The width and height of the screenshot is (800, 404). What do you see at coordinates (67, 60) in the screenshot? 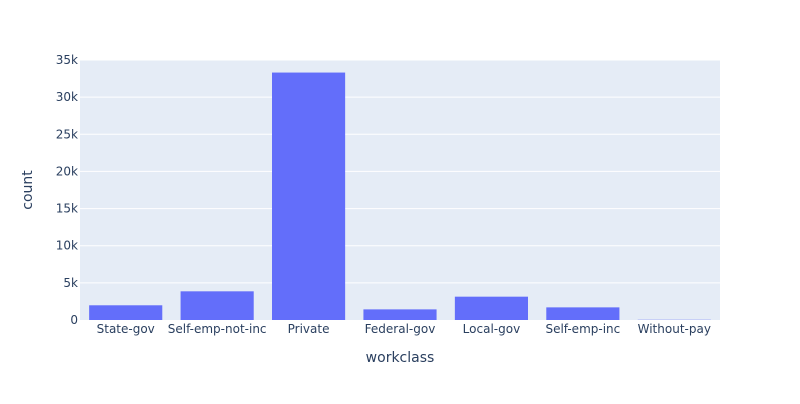
I see `y-tick-label: 35k` at bounding box center [67, 60].